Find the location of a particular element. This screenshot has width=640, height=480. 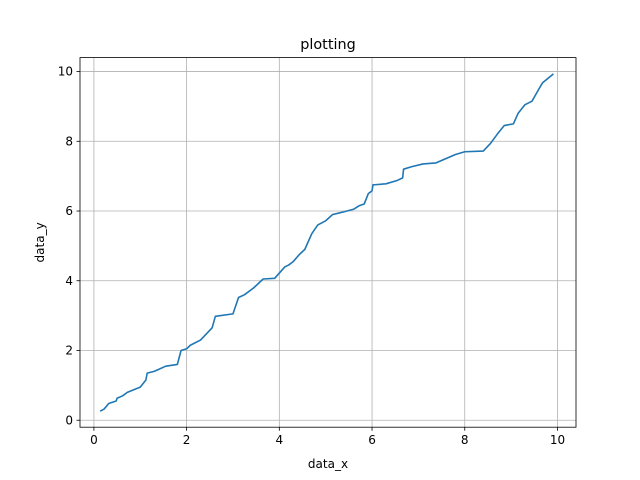

x-tick-label: 2 is located at coordinates (187, 440).